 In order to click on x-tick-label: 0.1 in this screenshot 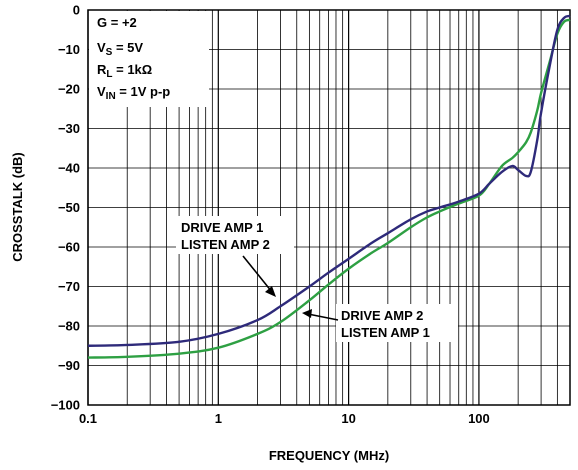, I will do `click(88, 418)`.